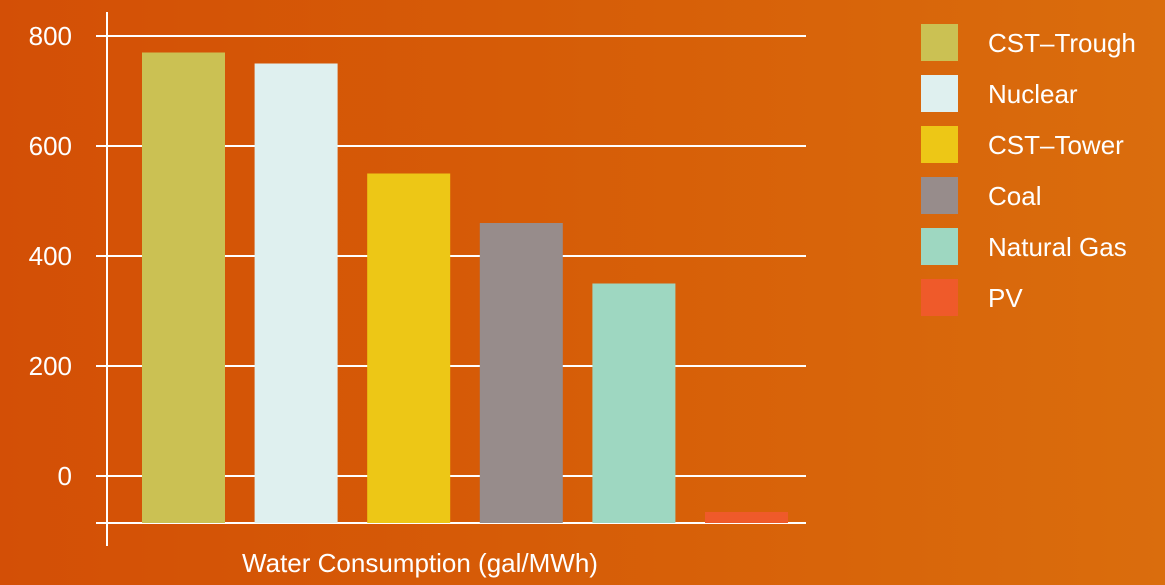 The image size is (1165, 585). I want to click on legend-item-cst-tower: CST–Tower, so click(1022, 144).